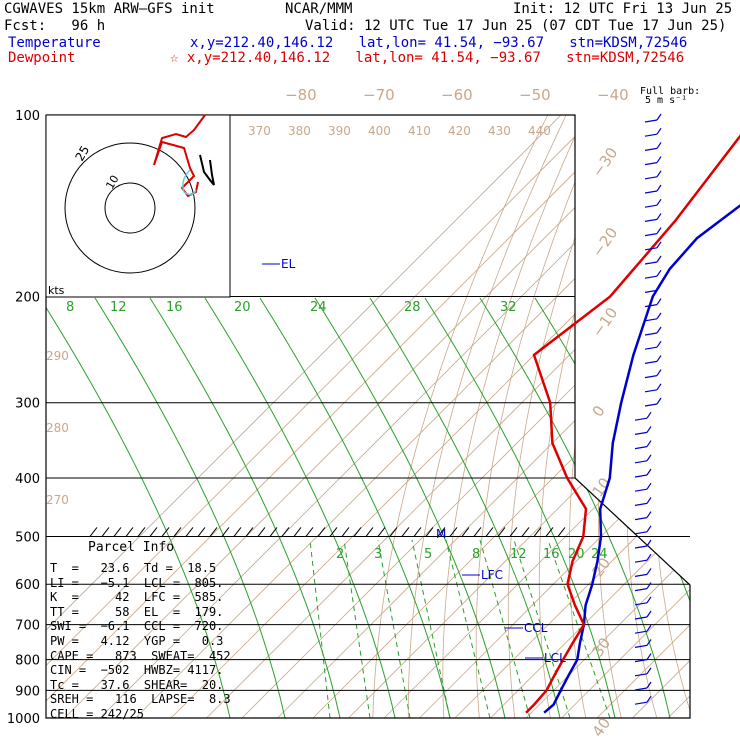  I want to click on mixing-ratio-label: 28, so click(412, 307).